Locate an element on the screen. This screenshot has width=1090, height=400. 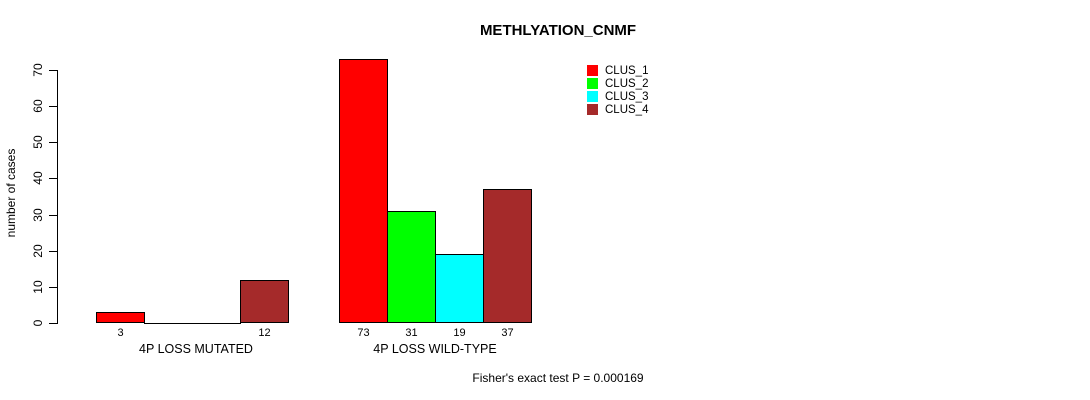
zero-bar-clus_2-group0 is located at coordinates (168, 323).